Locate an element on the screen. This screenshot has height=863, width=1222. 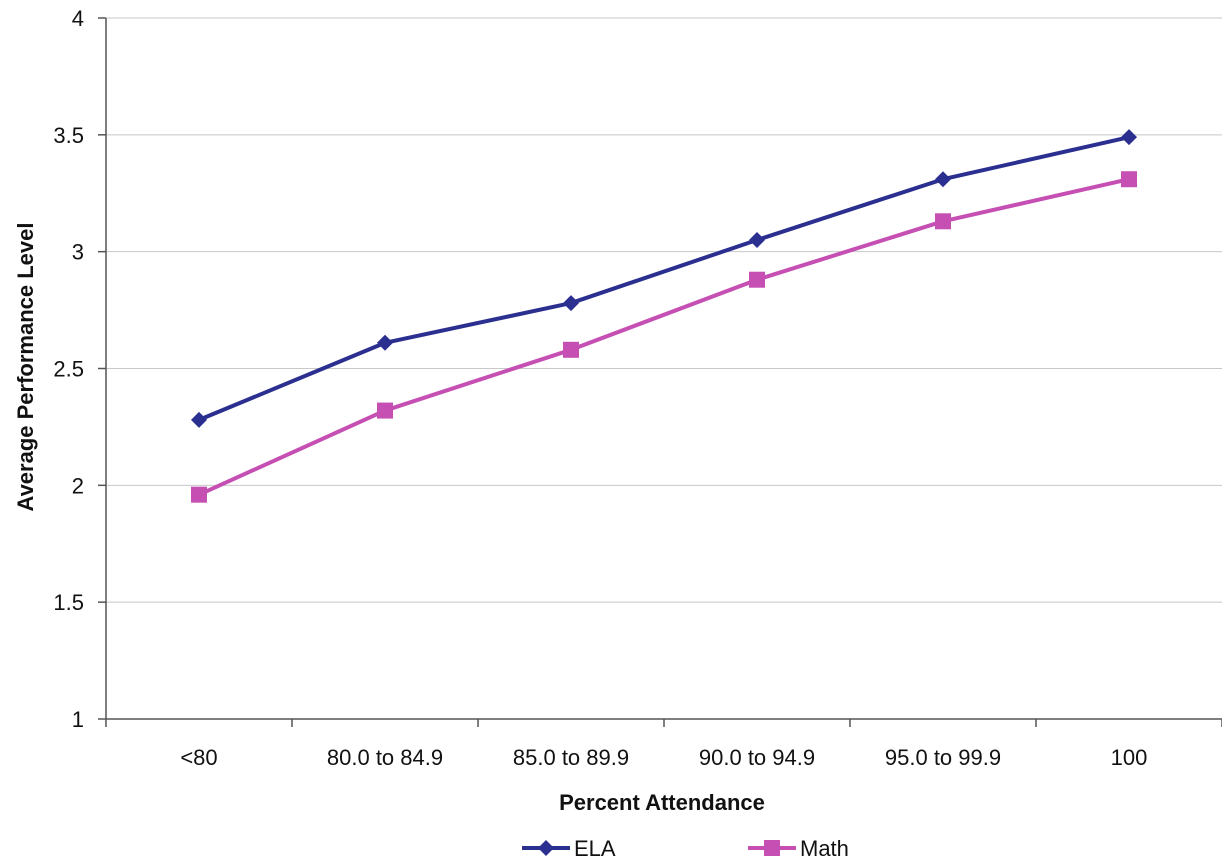
legend-label: ELA is located at coordinates (595, 848).